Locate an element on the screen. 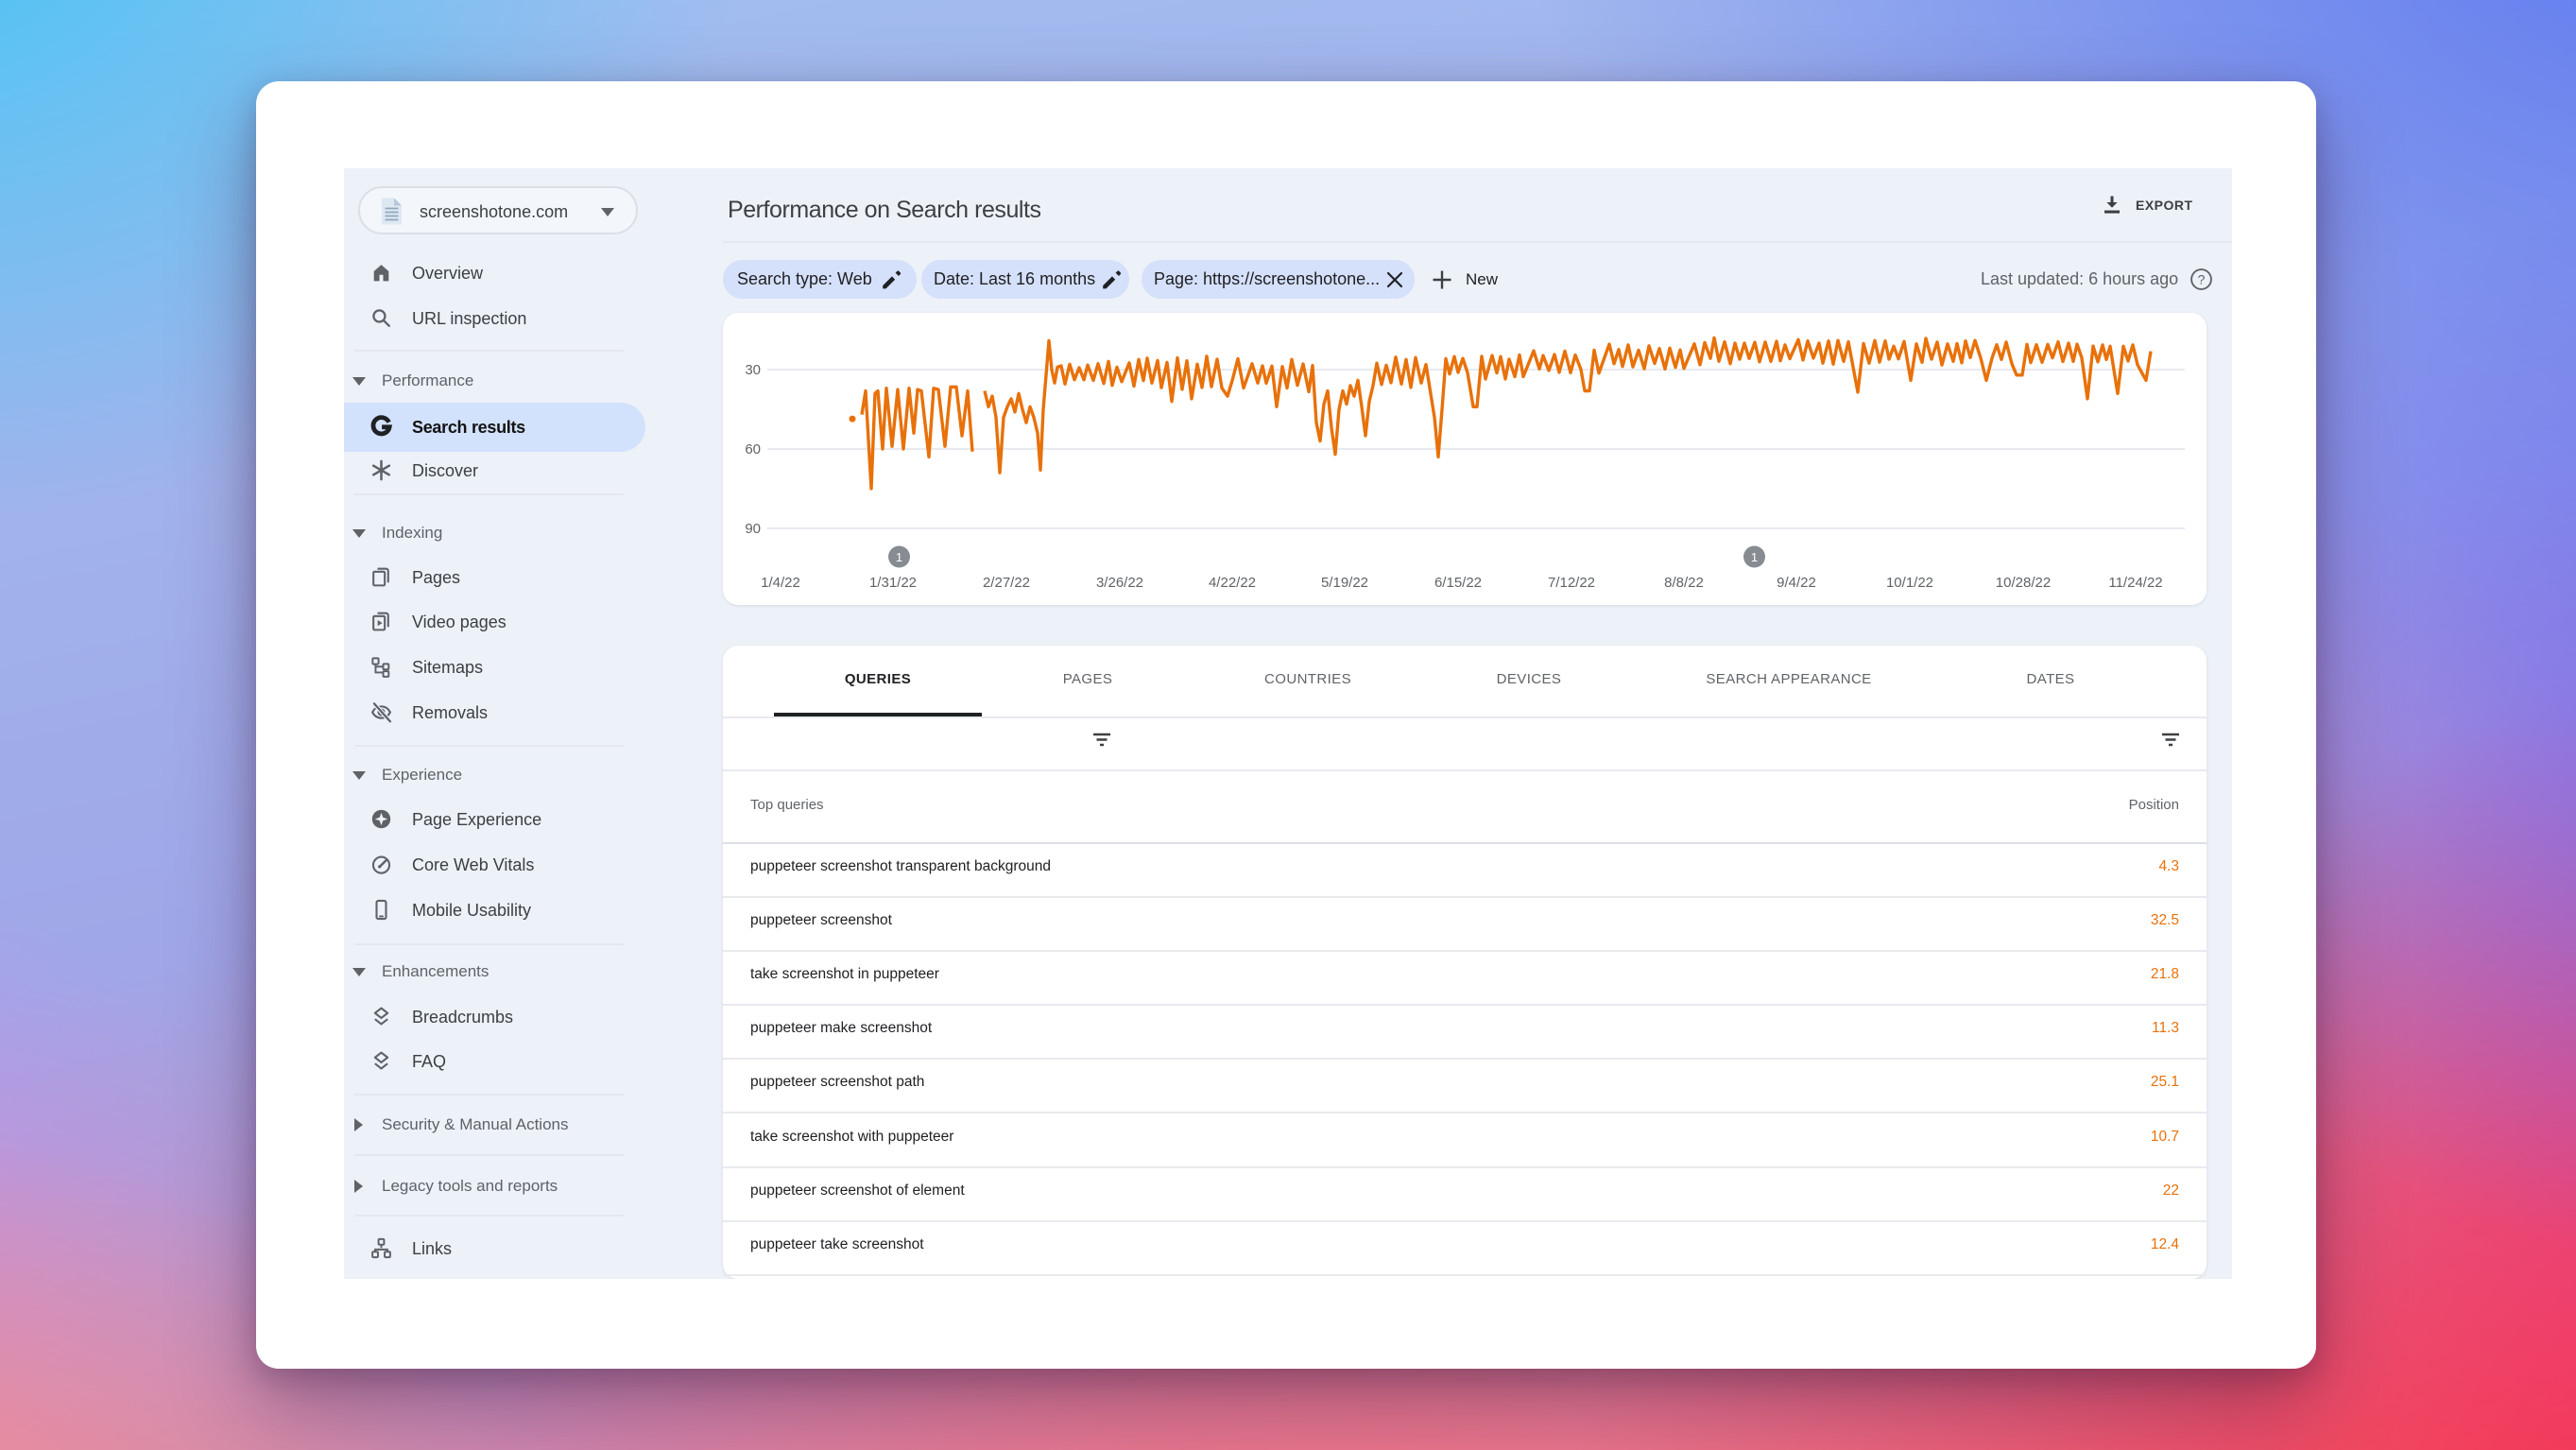  svg-text: 1/4/22 is located at coordinates (780, 583).